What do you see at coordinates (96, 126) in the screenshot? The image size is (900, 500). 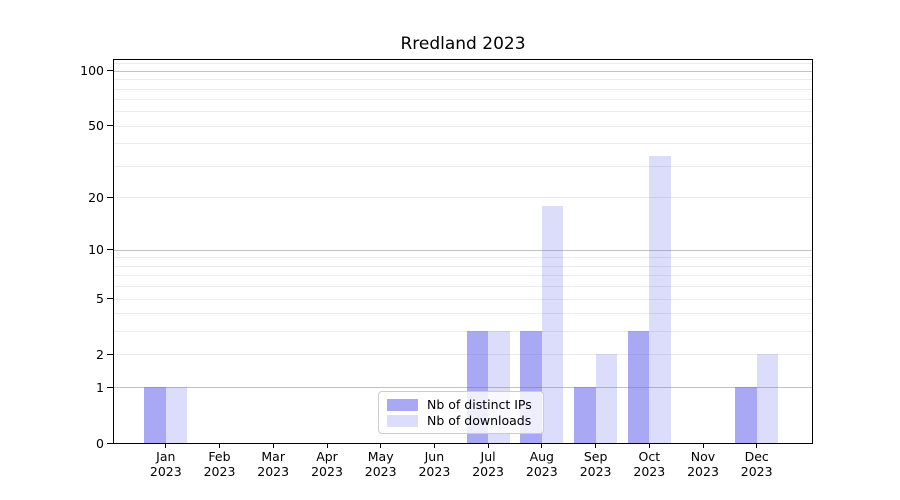 I see `y-tick-label: 50` at bounding box center [96, 126].